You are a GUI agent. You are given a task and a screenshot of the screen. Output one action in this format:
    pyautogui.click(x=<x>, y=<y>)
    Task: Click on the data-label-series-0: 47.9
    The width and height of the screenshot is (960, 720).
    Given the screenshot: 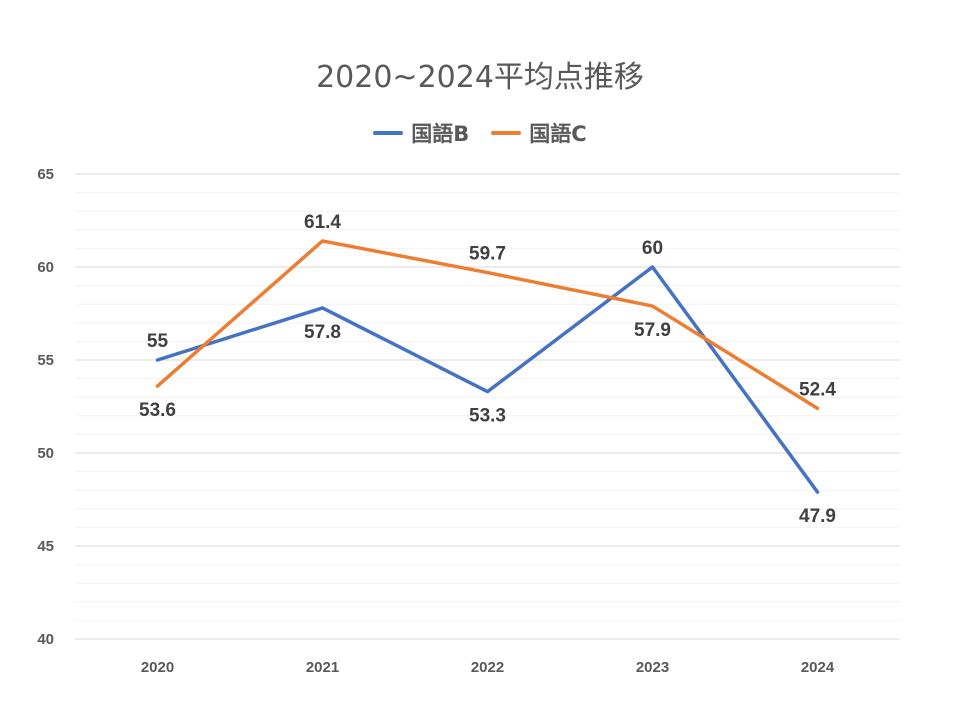 What is the action you would take?
    pyautogui.click(x=817, y=516)
    